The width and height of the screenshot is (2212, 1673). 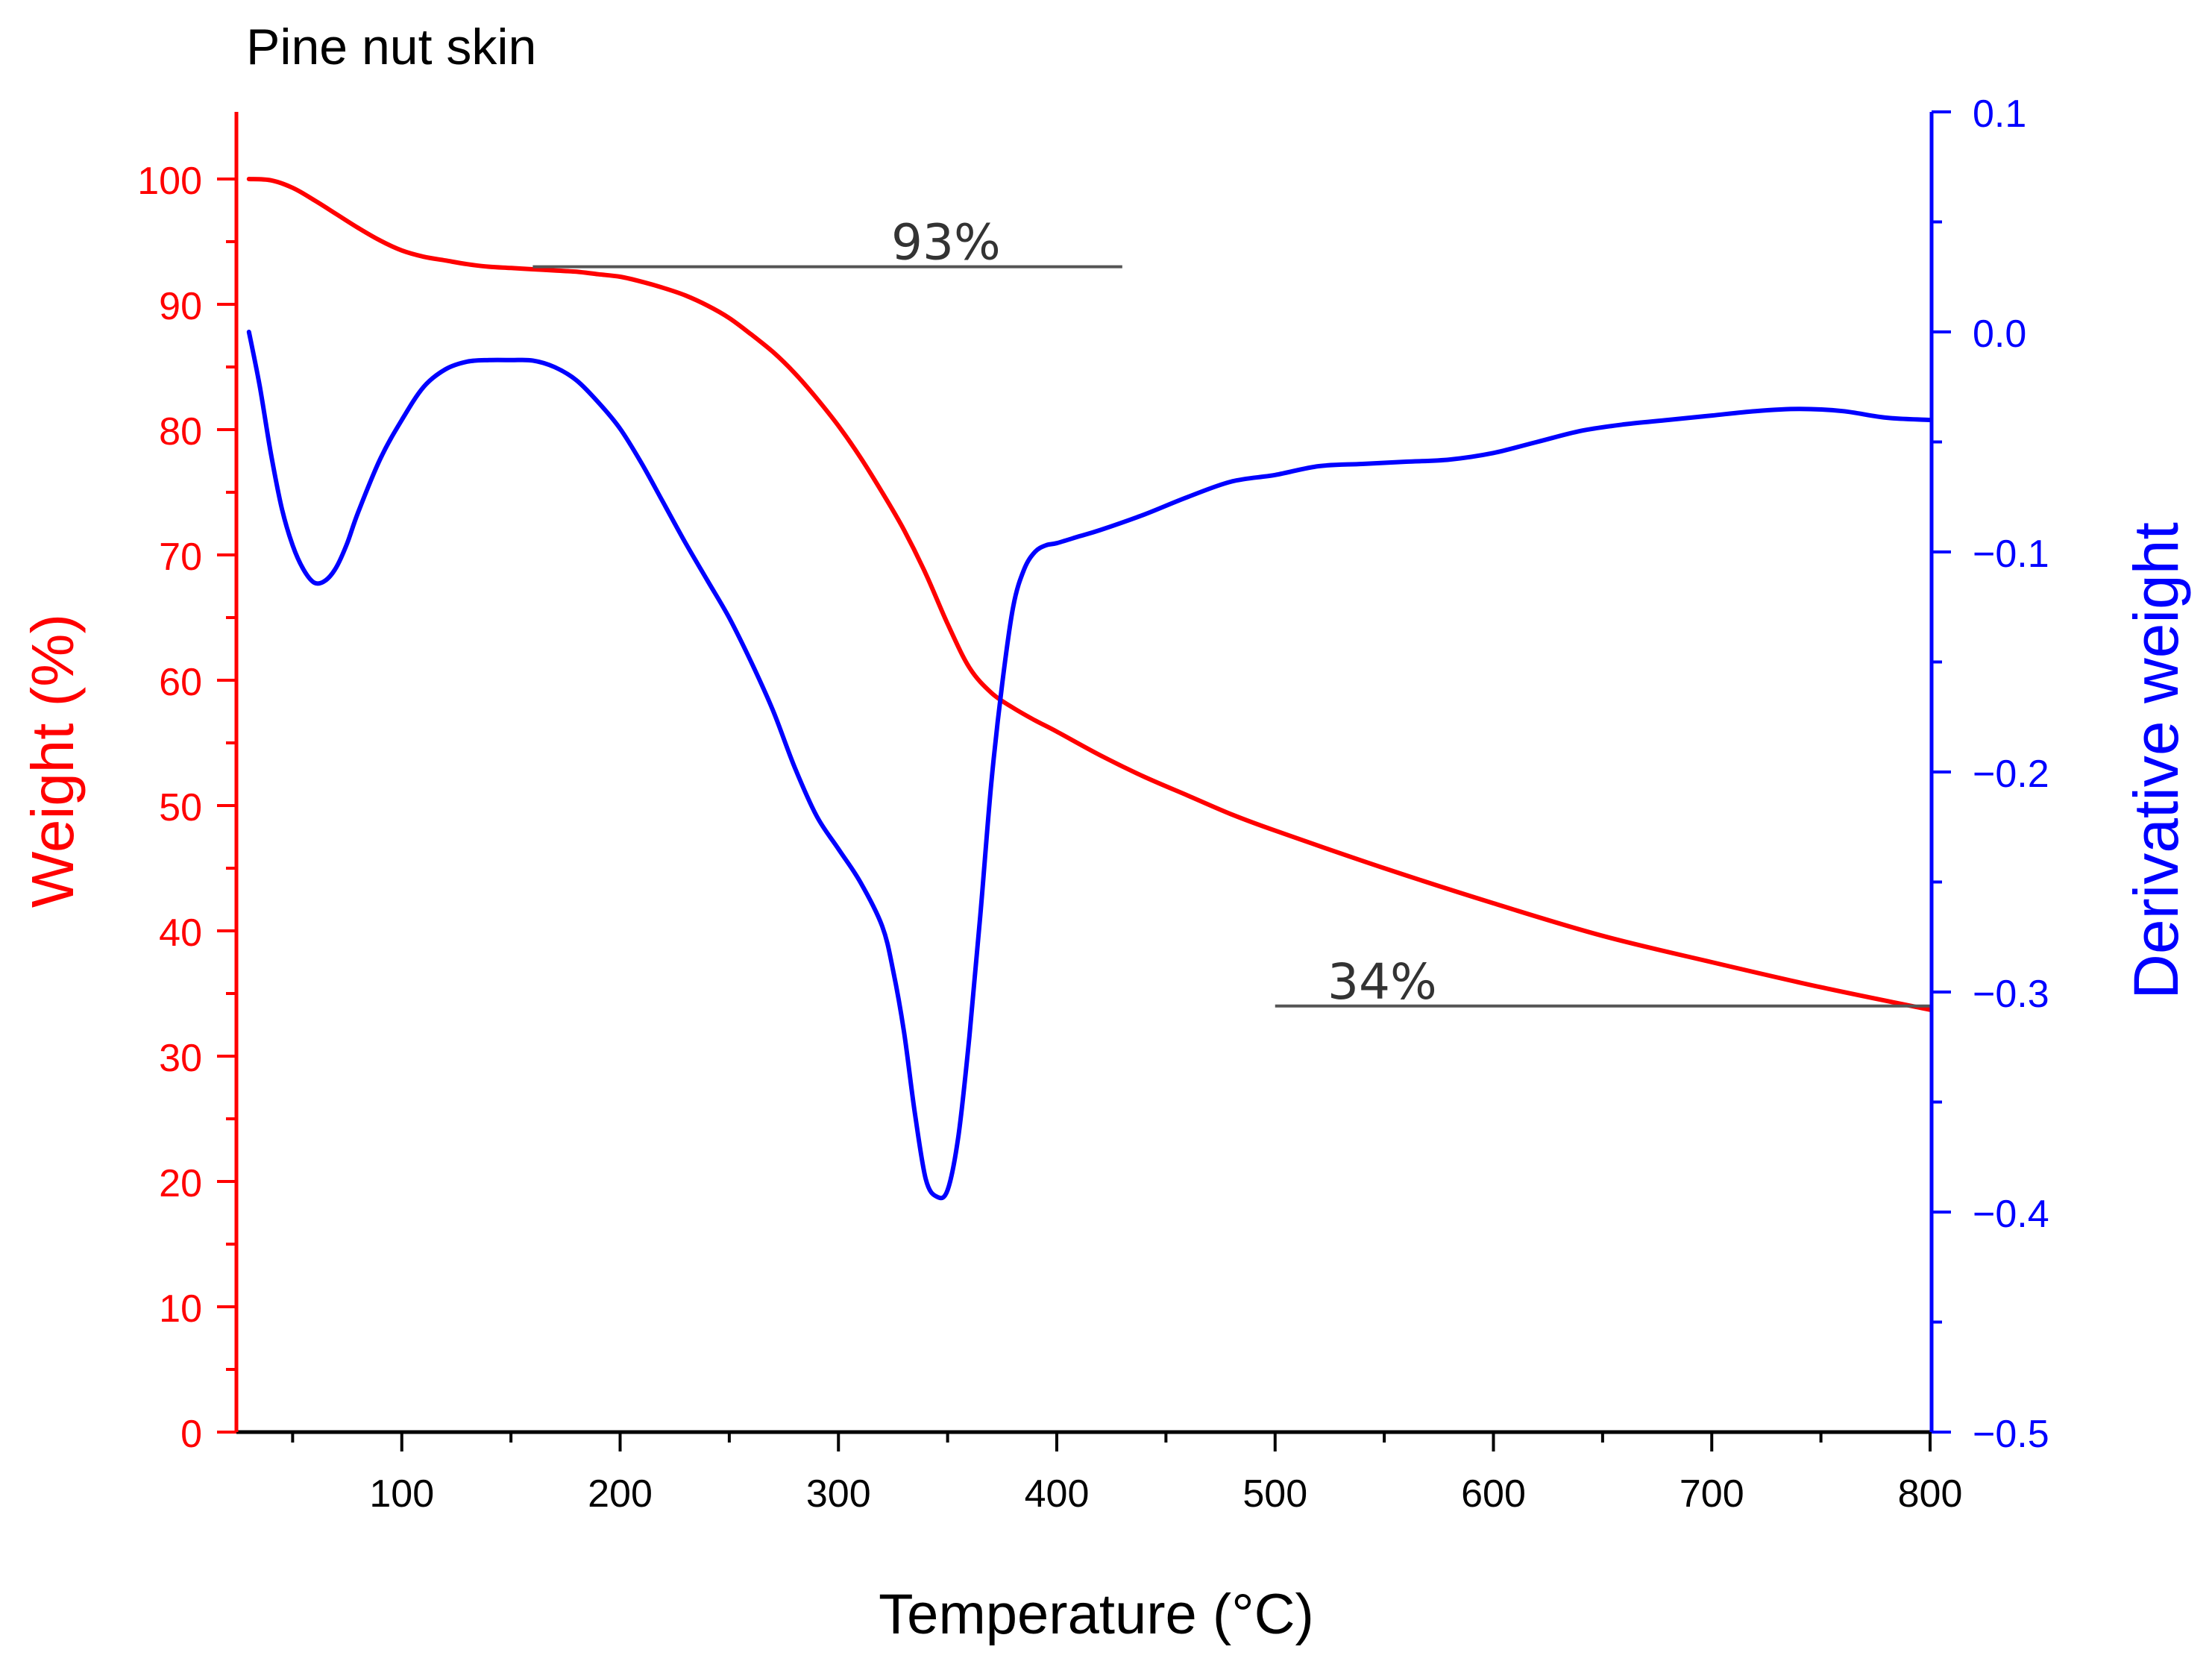 What do you see at coordinates (180, 1183) in the screenshot?
I see `left-tick-label: 20` at bounding box center [180, 1183].